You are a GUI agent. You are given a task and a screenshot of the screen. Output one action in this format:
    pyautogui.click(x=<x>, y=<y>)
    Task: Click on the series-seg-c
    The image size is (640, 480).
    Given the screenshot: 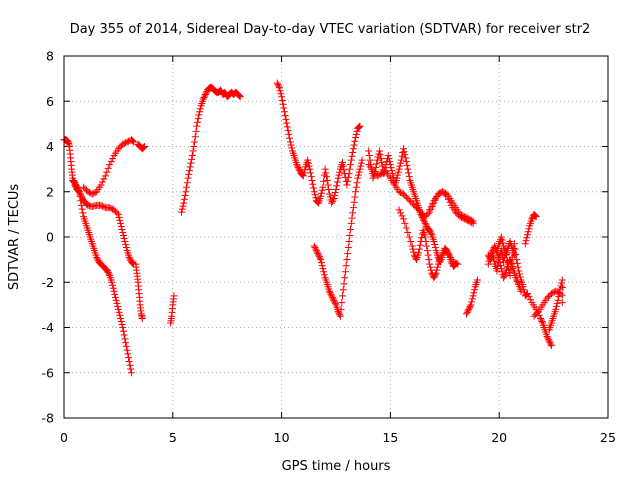 What is the action you would take?
    pyautogui.click(x=109, y=167)
    